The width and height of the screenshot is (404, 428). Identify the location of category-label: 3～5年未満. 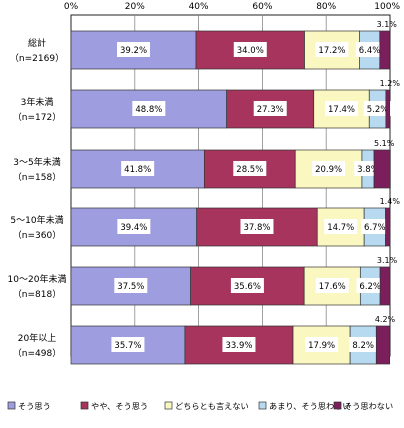
(36, 162).